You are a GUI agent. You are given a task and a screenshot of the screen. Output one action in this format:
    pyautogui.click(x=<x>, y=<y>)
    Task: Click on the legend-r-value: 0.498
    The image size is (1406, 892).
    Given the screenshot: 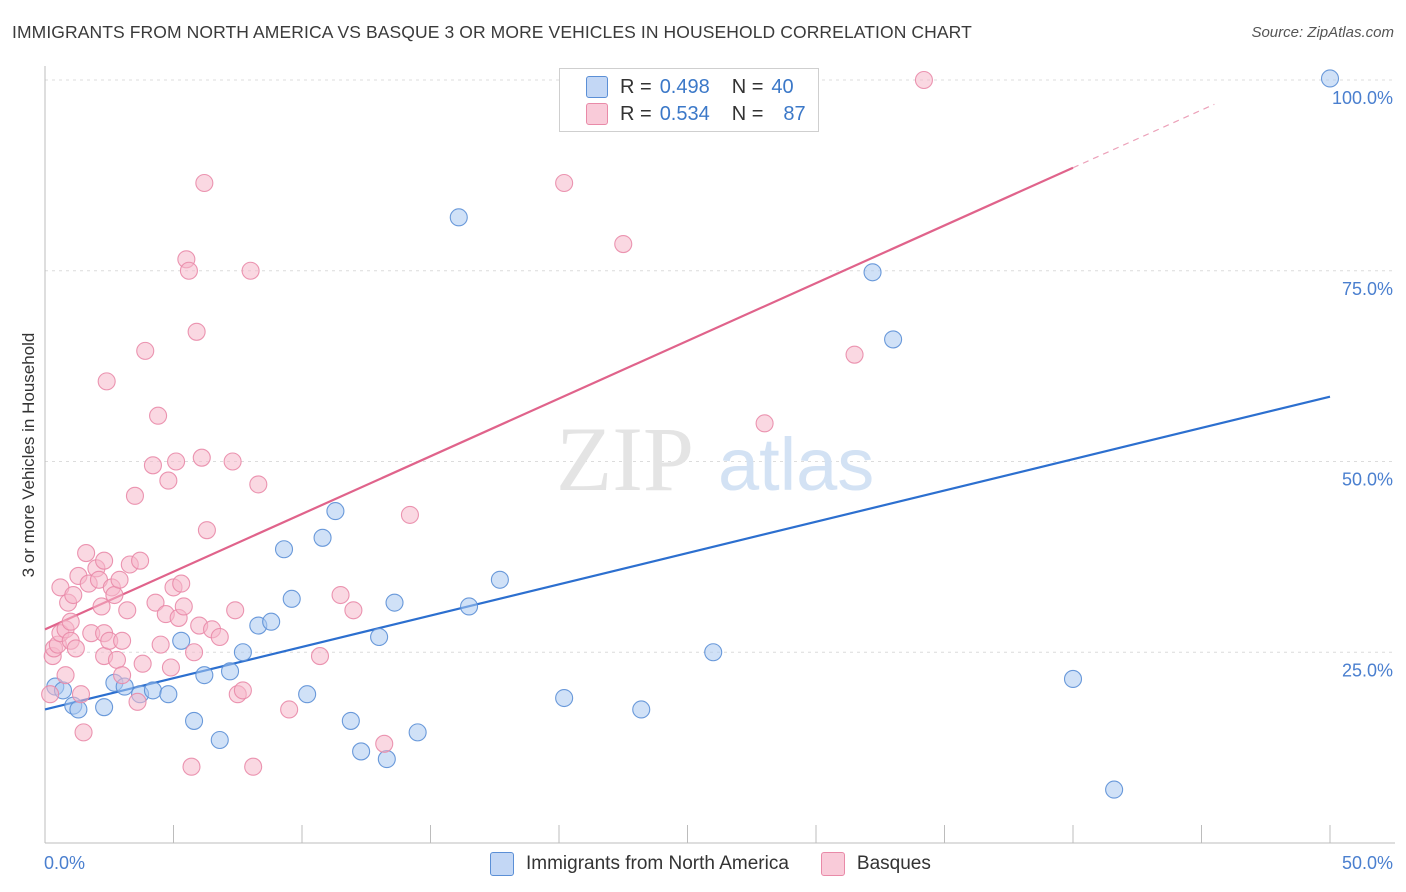 What is the action you would take?
    pyautogui.click(x=684, y=86)
    